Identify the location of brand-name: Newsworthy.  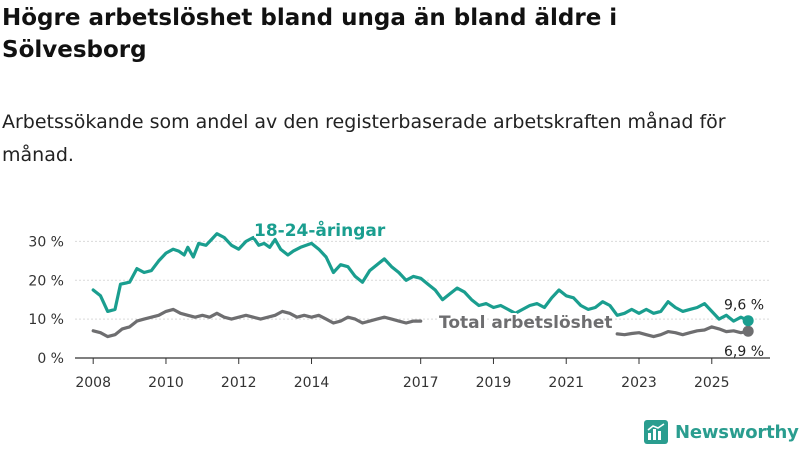
(737, 432).